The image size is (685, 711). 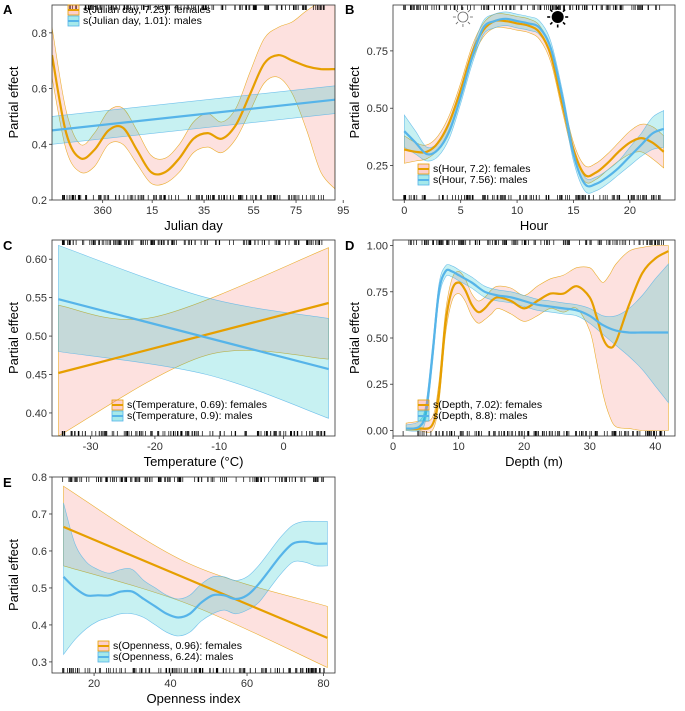 What do you see at coordinates (8, 245) in the screenshot?
I see `panel-letter: C` at bounding box center [8, 245].